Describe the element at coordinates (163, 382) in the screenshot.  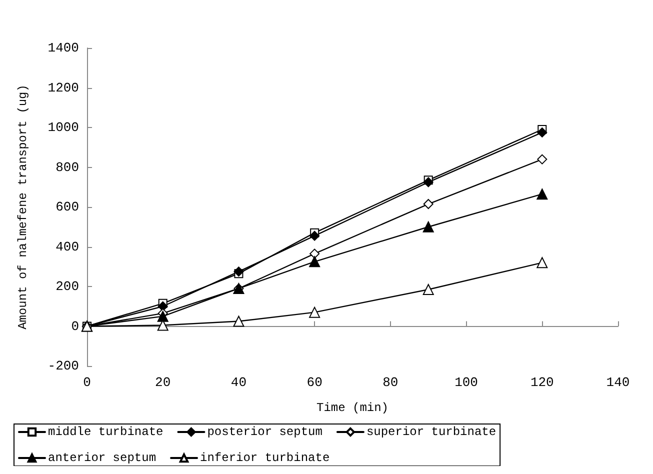
I see `x-tick-label: 20` at that location.